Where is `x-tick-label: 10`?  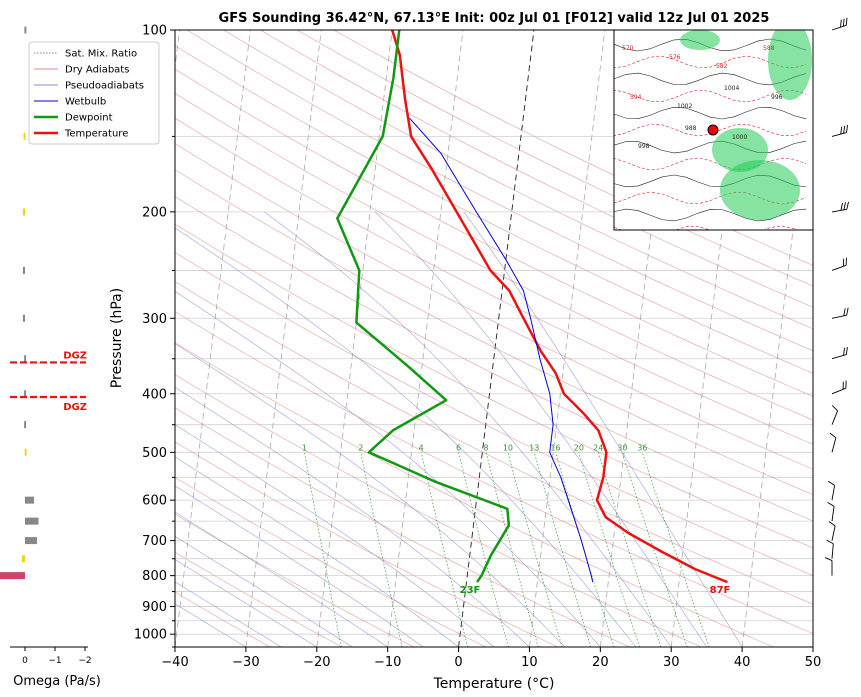 x-tick-label: 10 is located at coordinates (529, 662).